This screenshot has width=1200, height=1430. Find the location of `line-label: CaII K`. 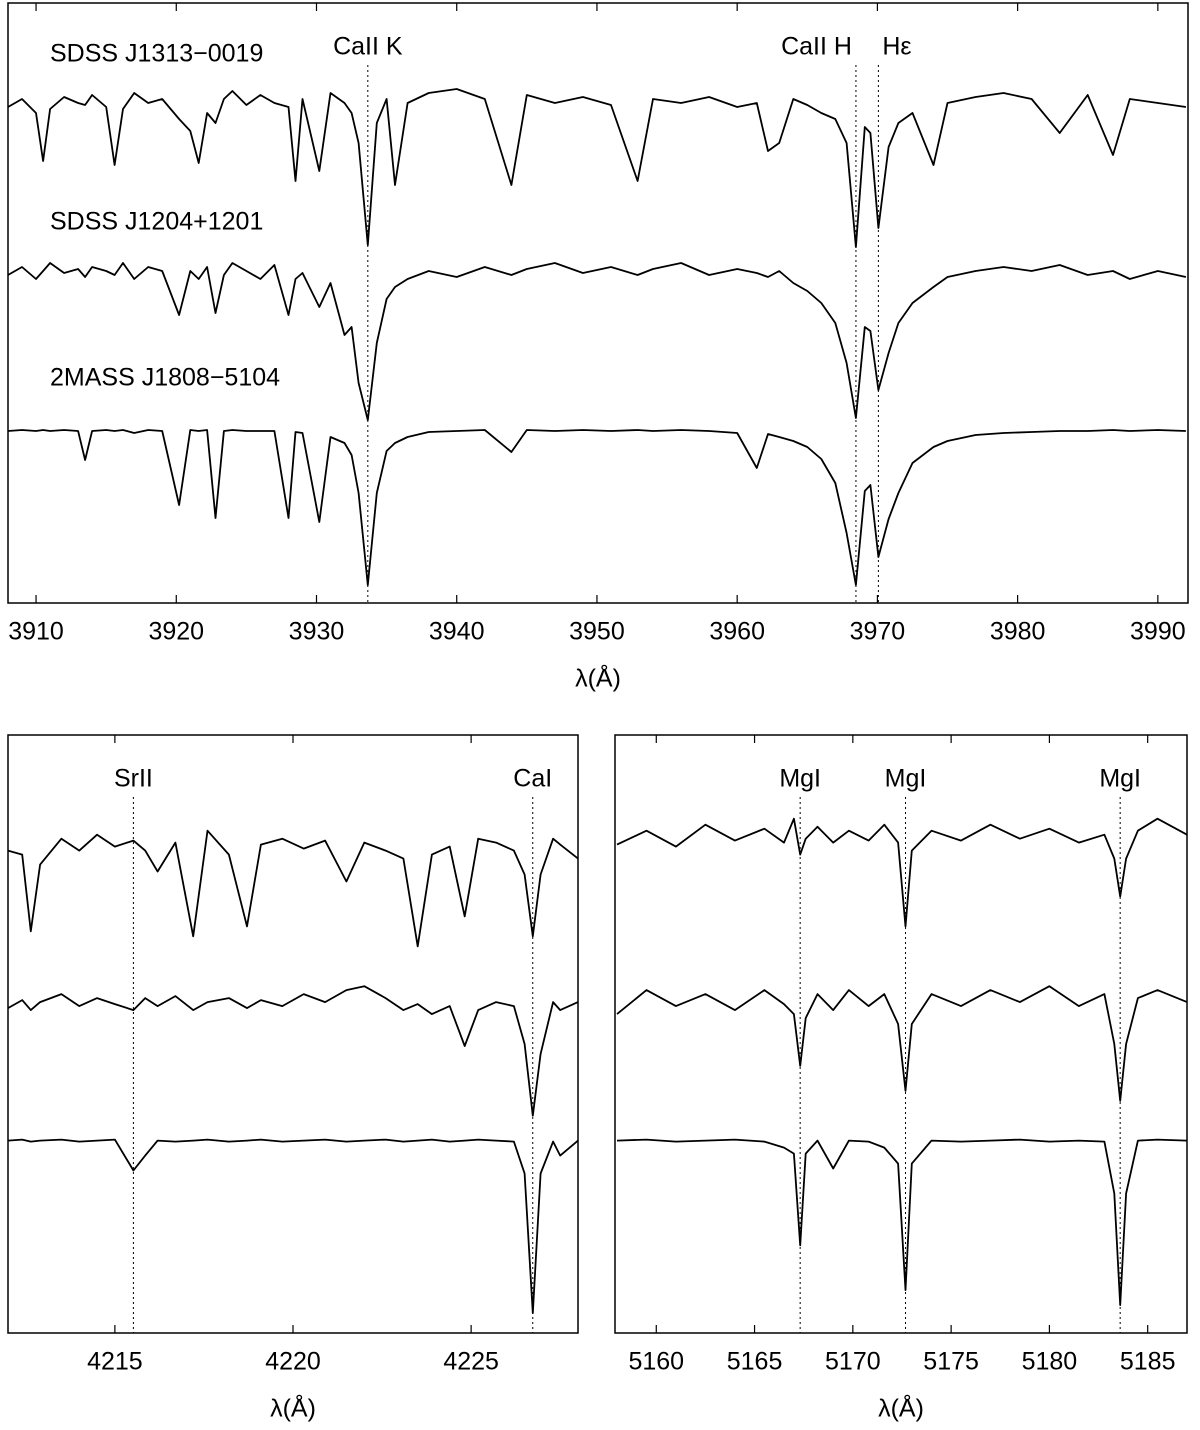

line-label: CaII K is located at coordinates (368, 47).